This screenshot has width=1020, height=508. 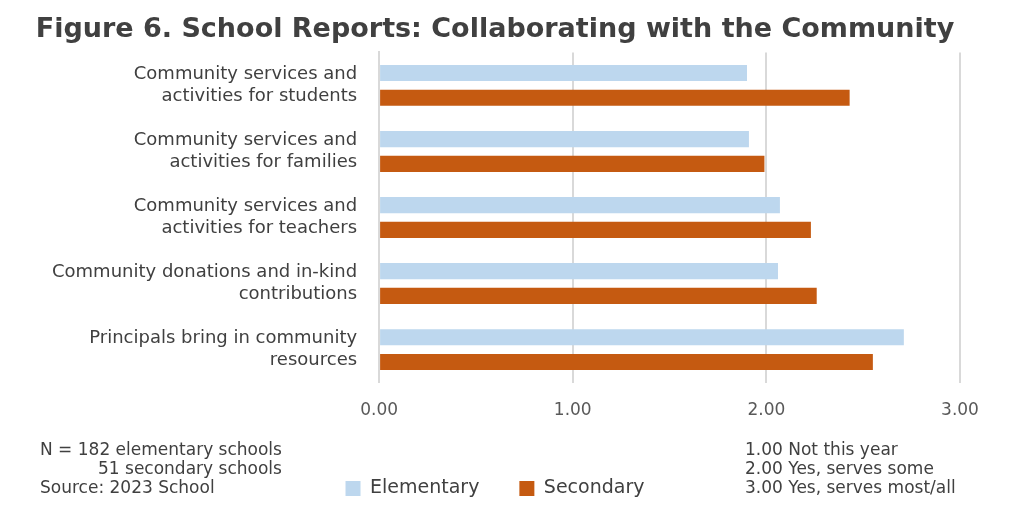 I want to click on y-tick-label: Community services and activities for students, so click(x=245, y=83).